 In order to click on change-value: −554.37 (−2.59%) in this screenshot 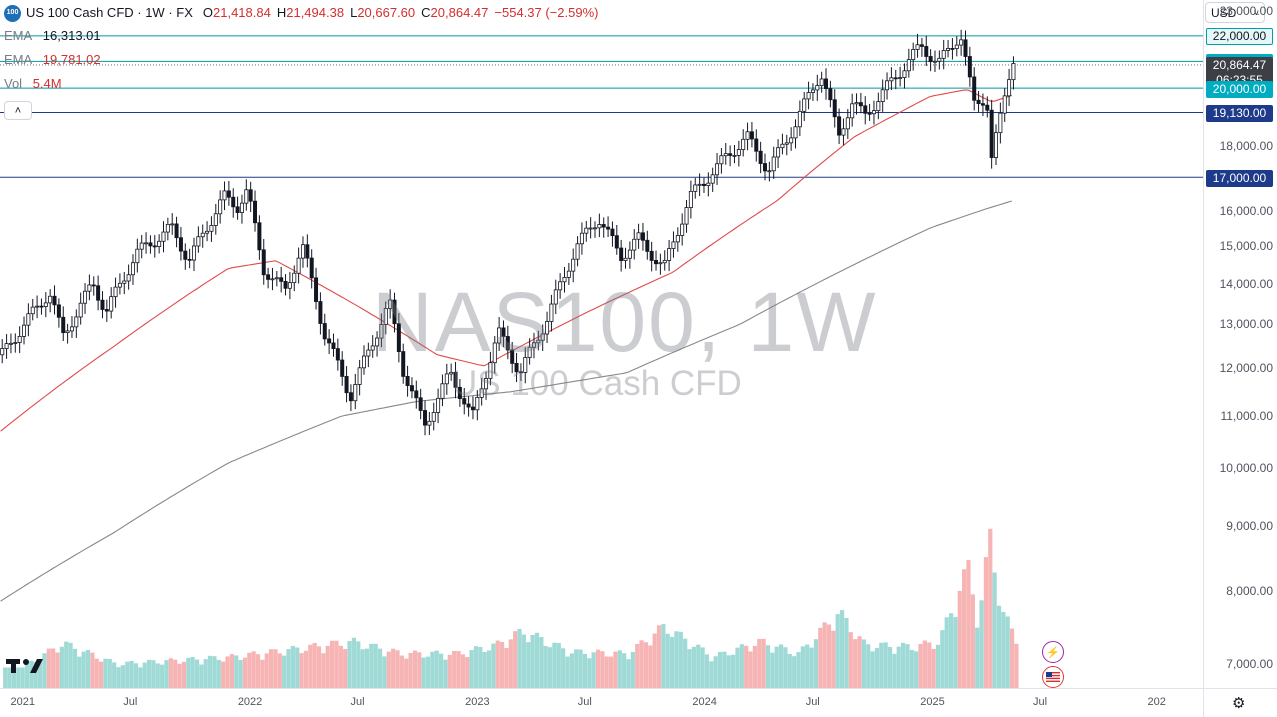, I will do `click(546, 12)`.